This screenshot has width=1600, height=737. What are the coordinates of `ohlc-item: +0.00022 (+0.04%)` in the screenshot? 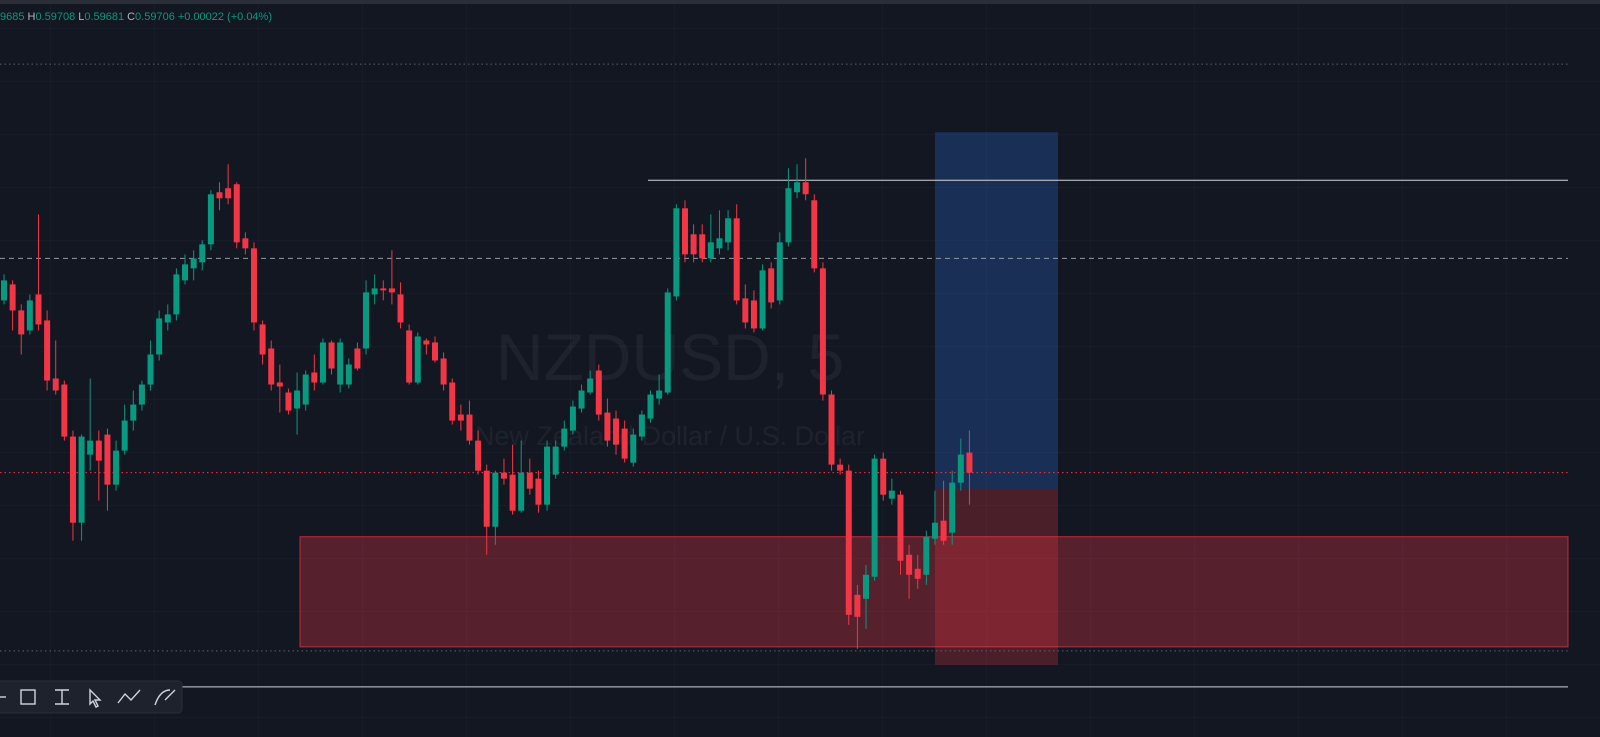 It's located at (225, 17).